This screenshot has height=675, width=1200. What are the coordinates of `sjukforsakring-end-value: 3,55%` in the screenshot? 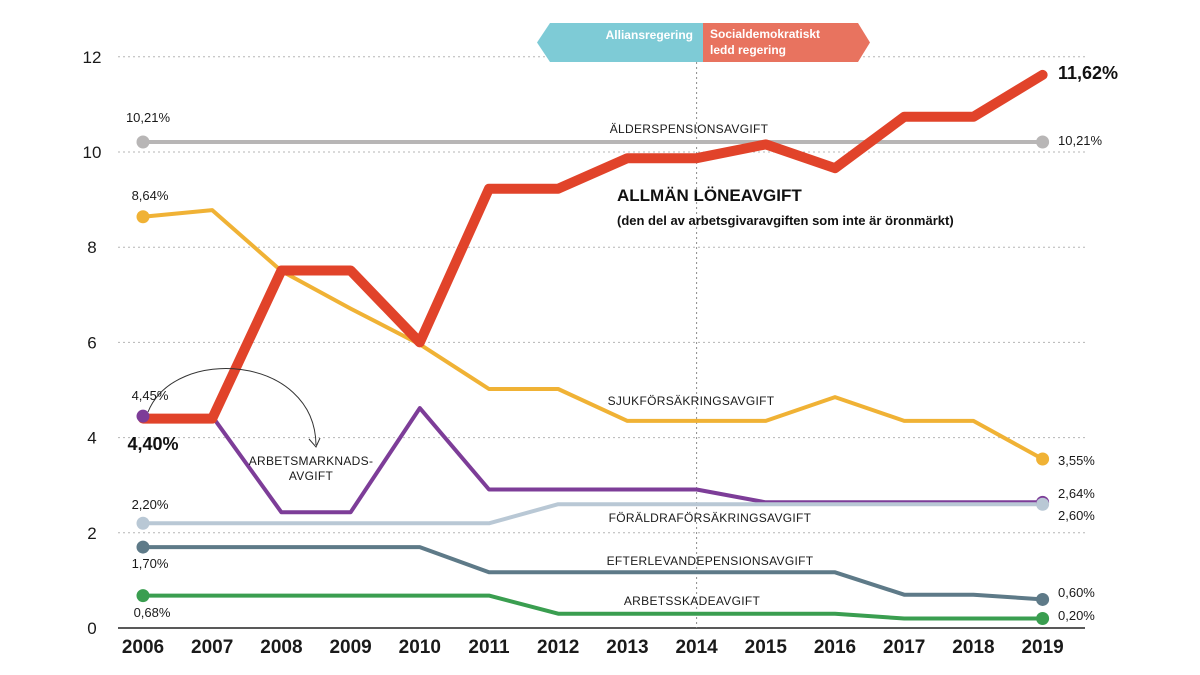 It's located at (1076, 460).